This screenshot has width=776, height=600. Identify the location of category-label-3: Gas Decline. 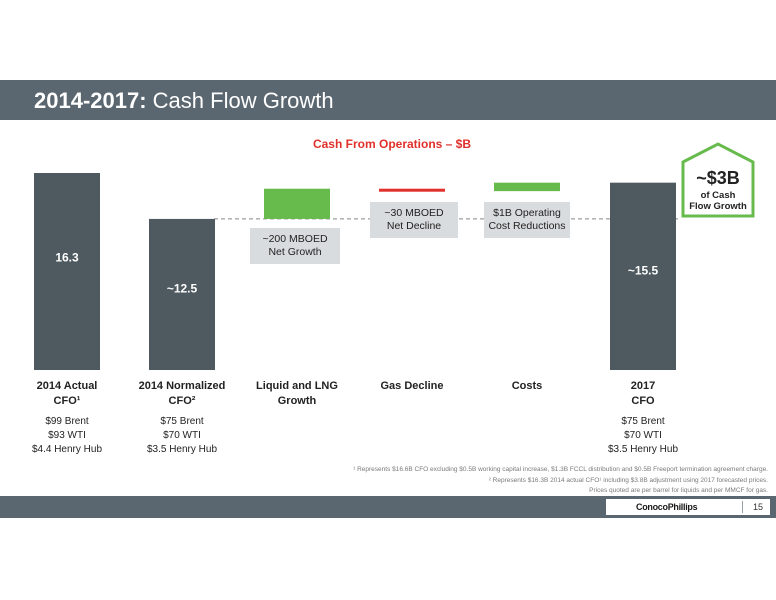
(412, 386).